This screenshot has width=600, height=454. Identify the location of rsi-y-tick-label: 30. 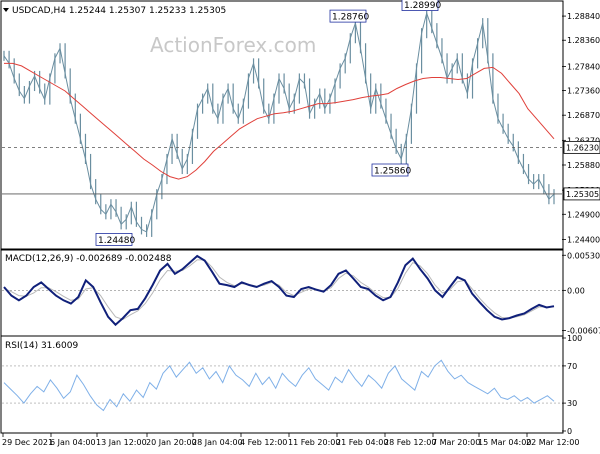
(572, 403).